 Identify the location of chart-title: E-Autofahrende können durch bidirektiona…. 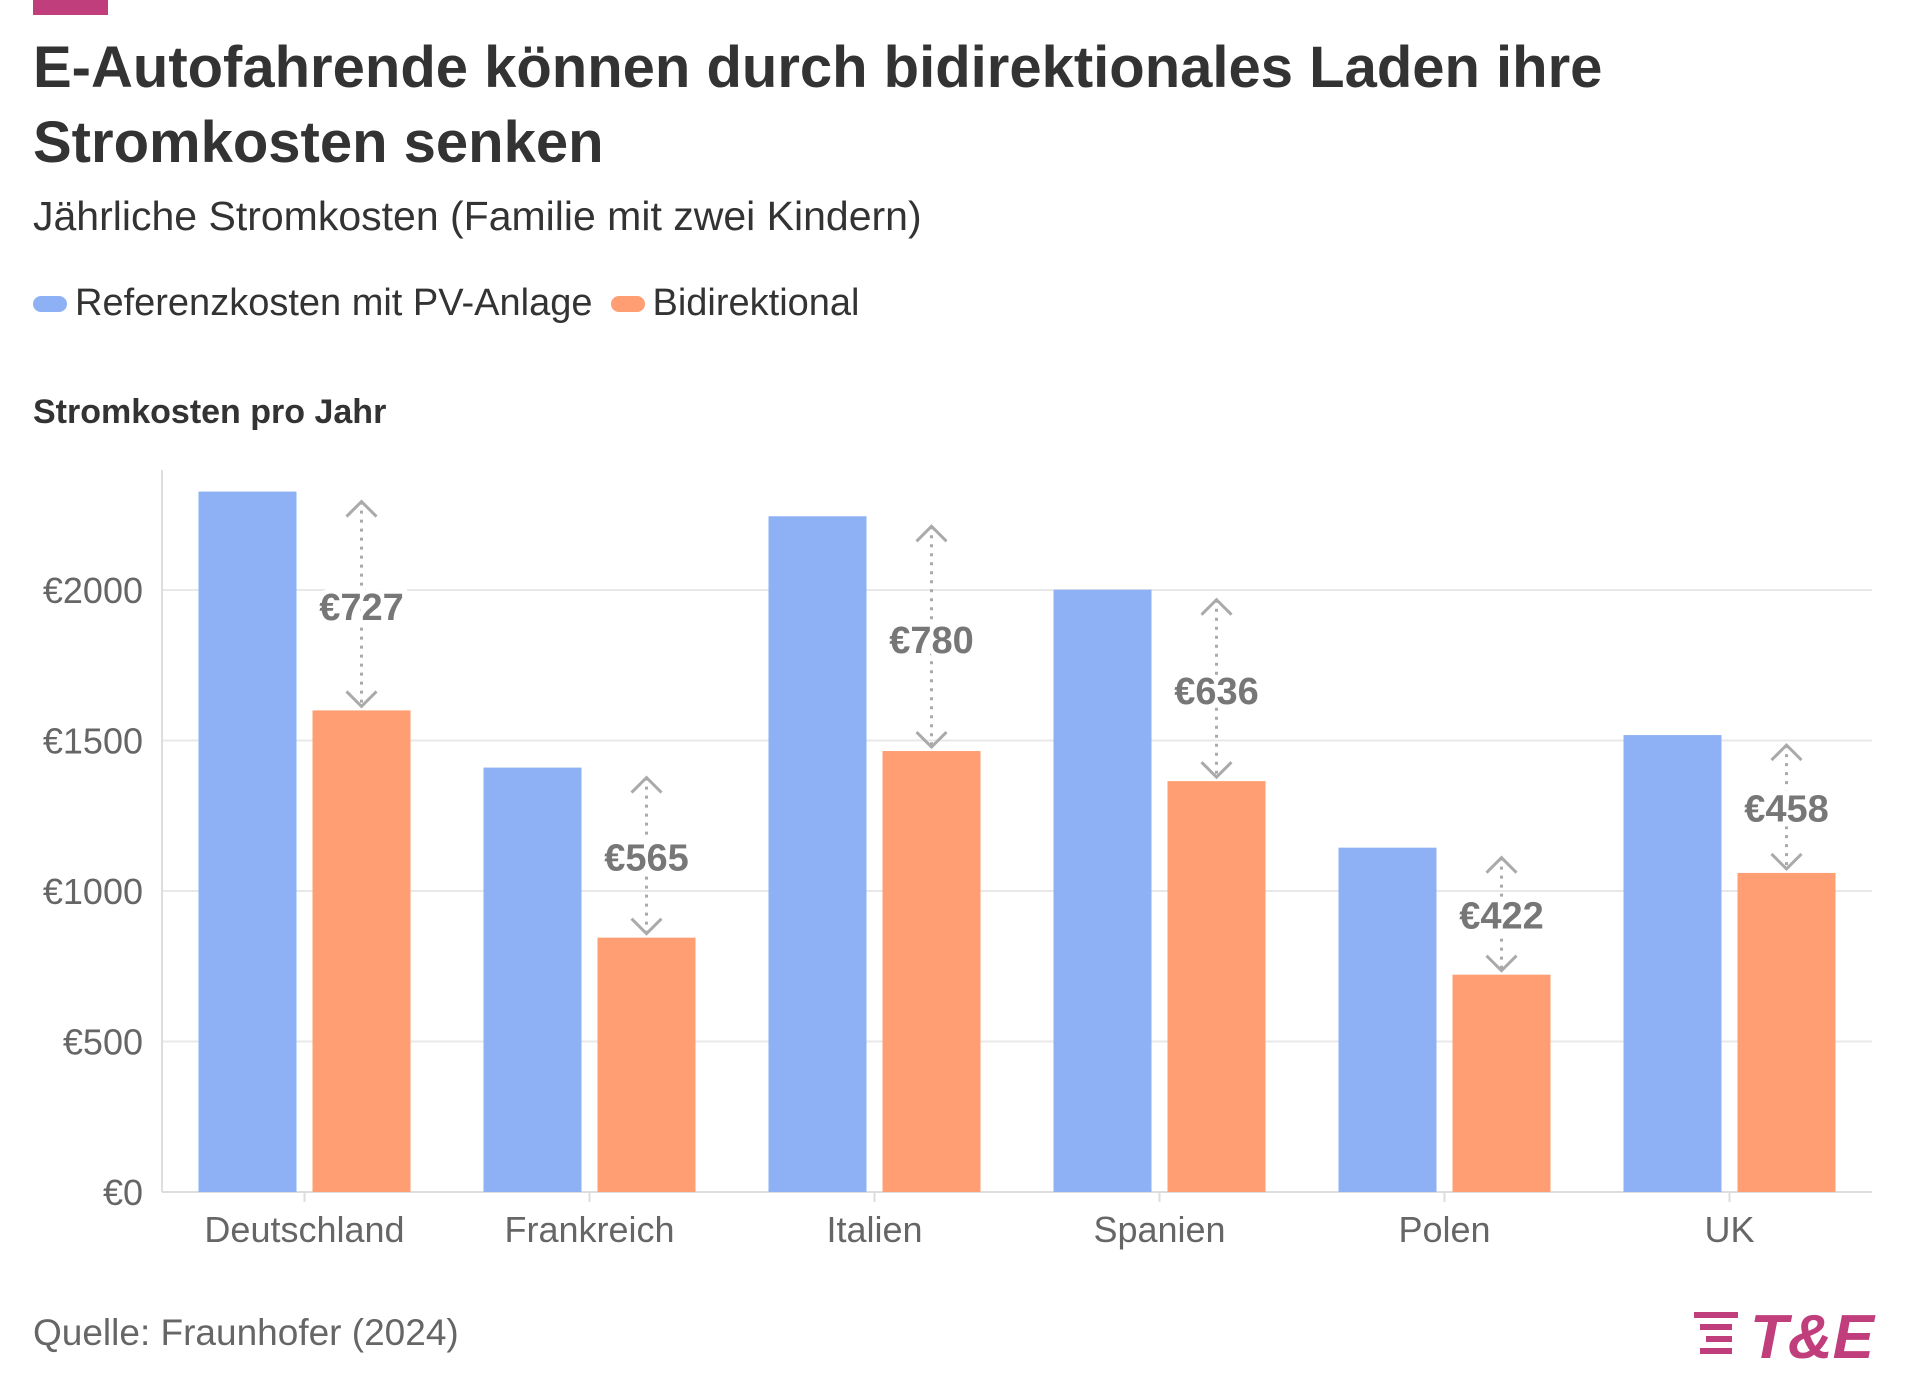
(818, 105).